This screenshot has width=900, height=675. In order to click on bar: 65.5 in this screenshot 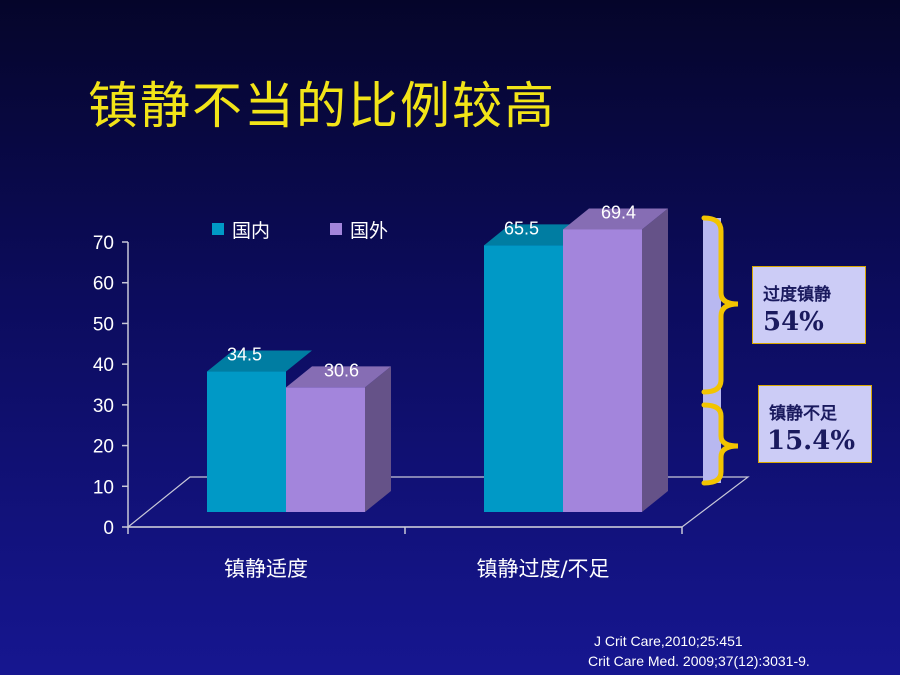, I will do `click(536, 365)`.